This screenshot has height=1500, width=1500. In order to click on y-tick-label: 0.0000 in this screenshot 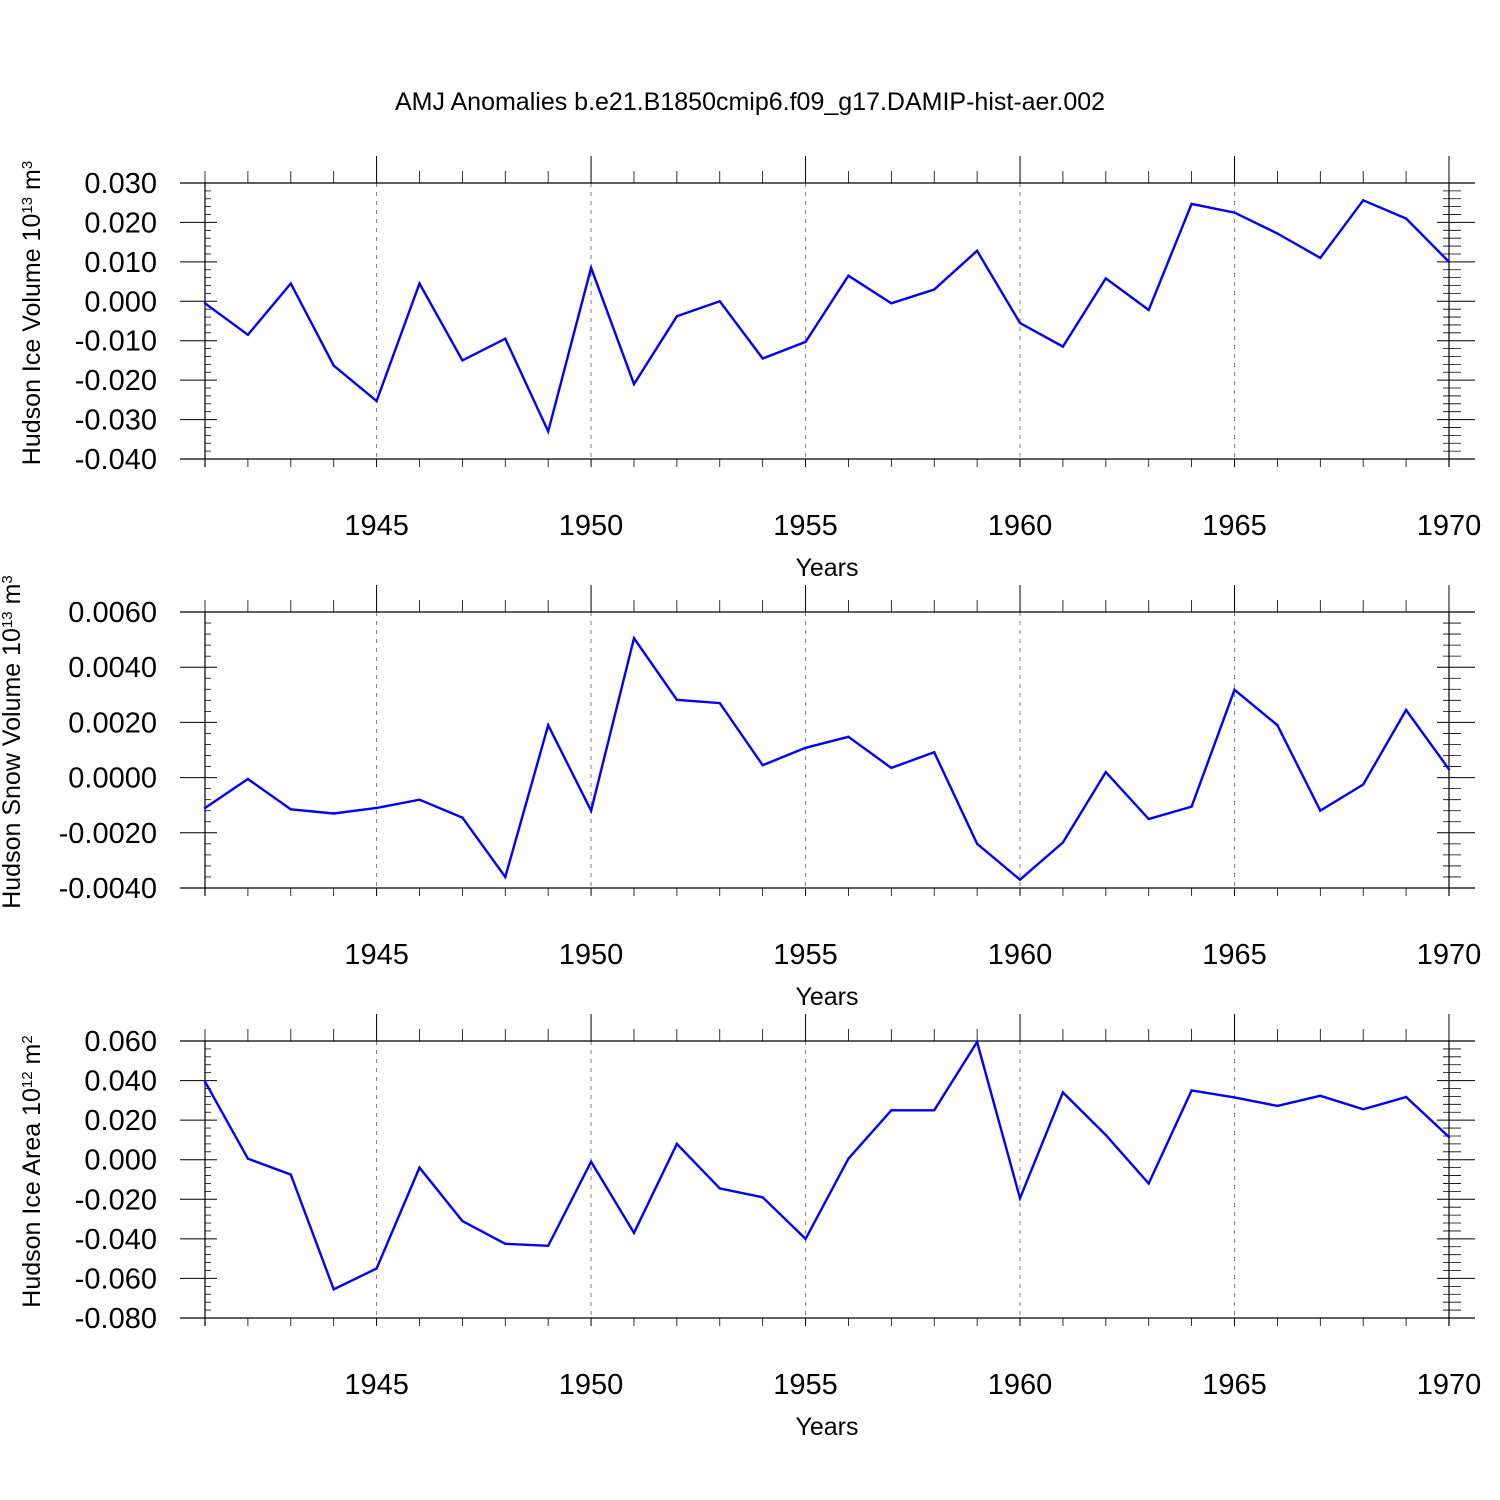, I will do `click(112, 779)`.